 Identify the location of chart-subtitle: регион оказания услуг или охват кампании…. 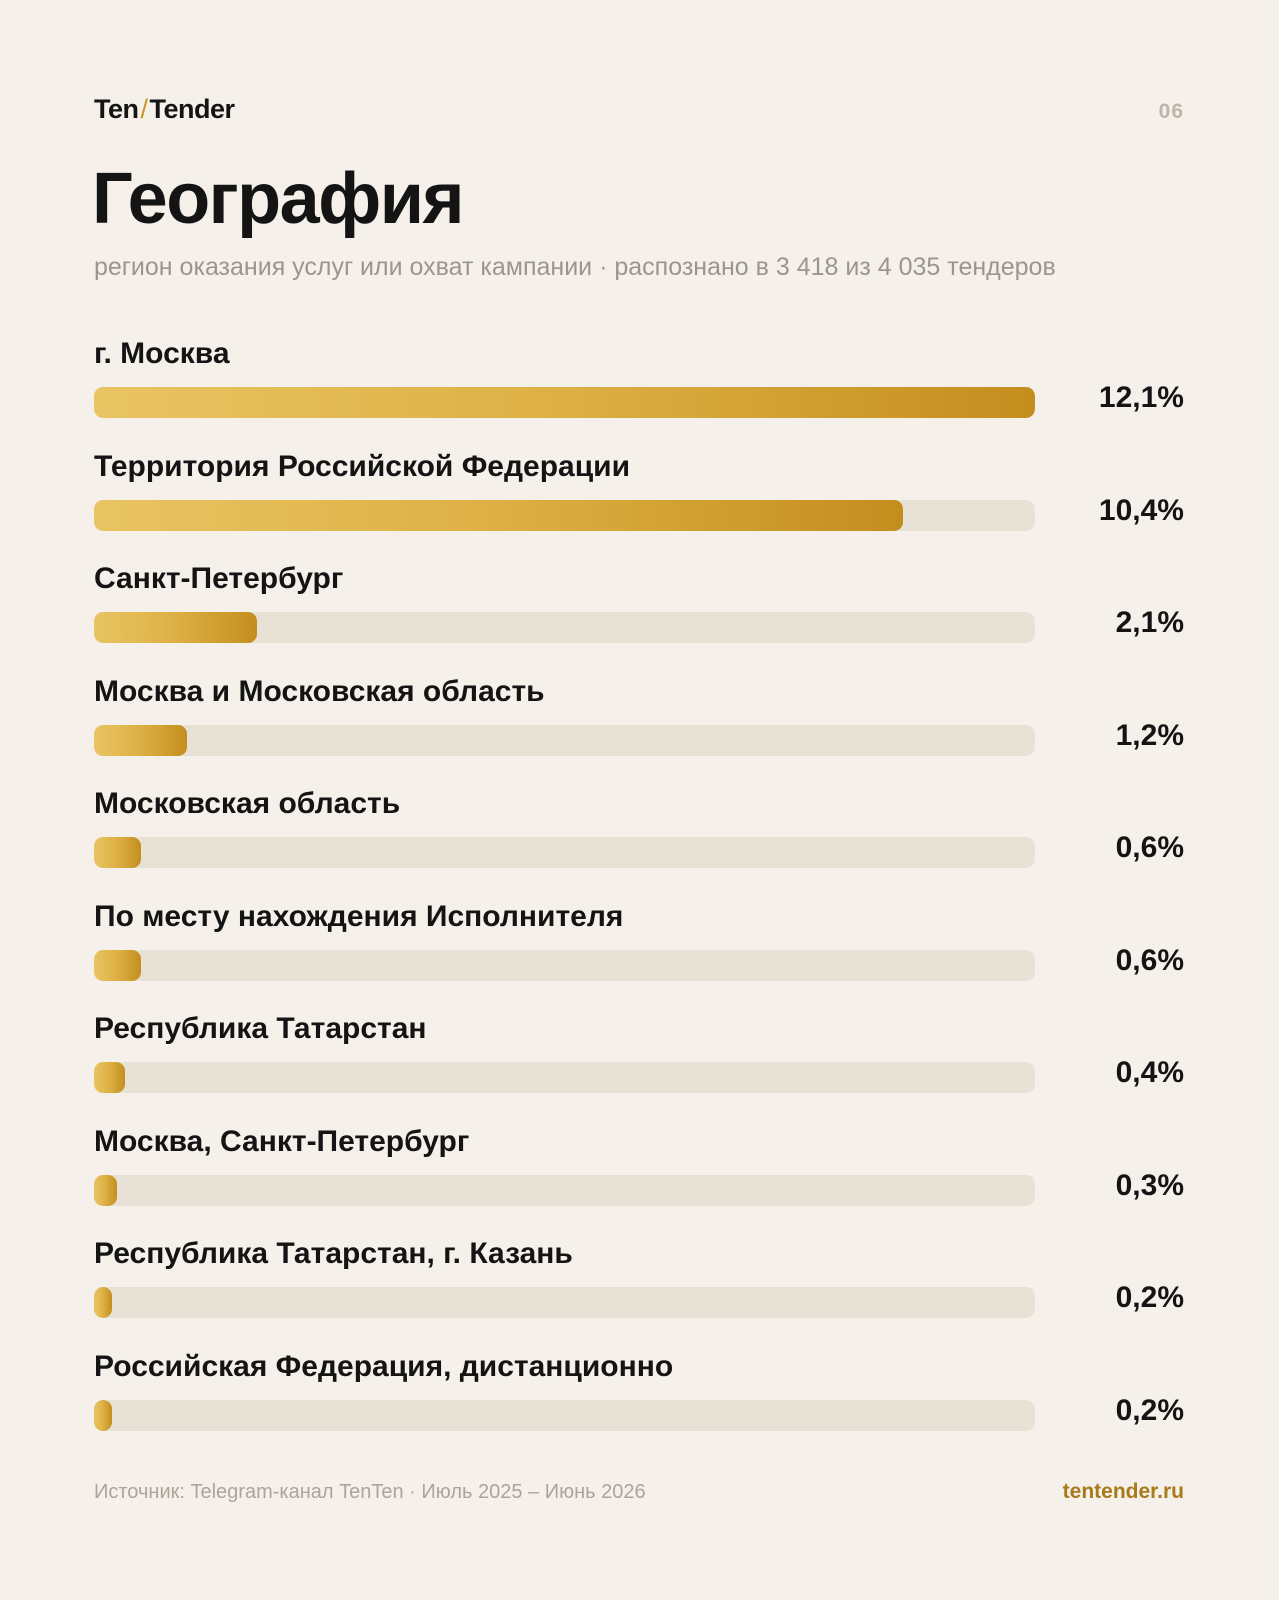
(575, 267).